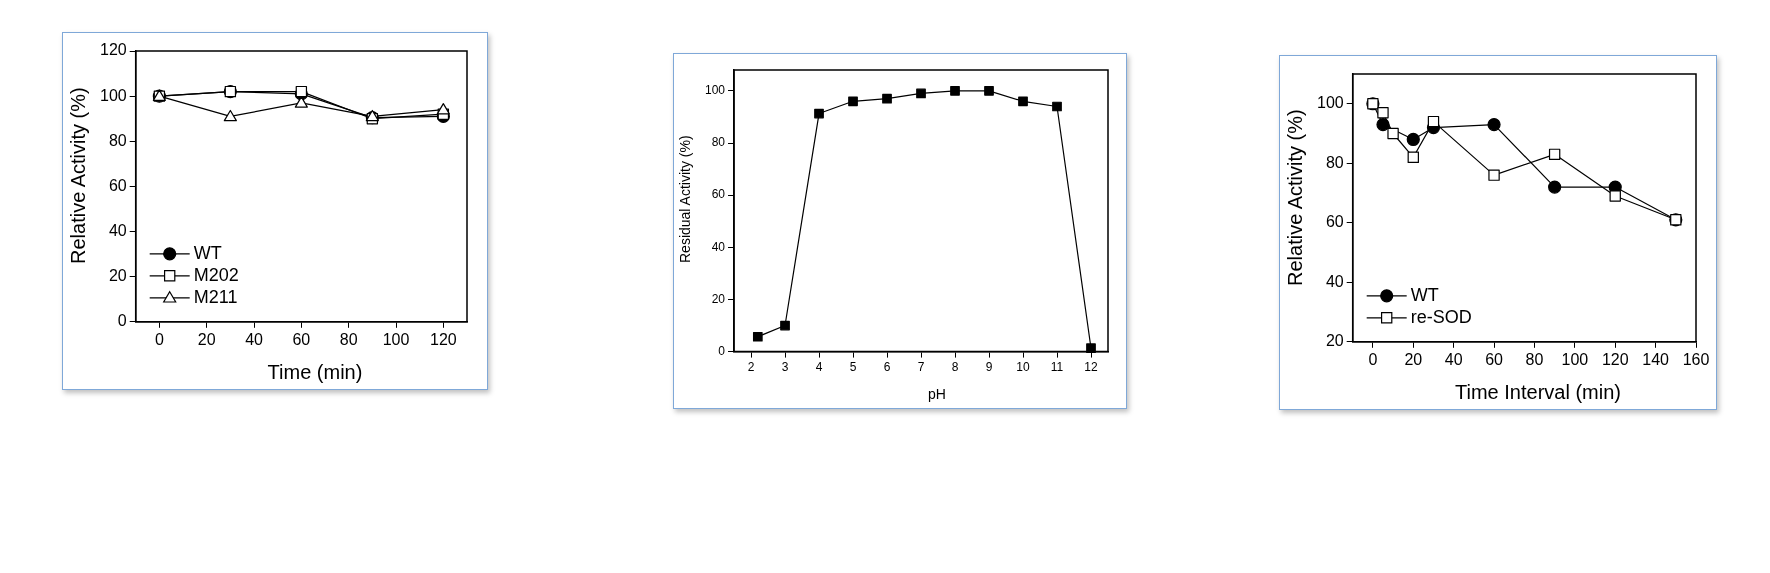 This screenshot has width=1770, height=573. What do you see at coordinates (1091, 367) in the screenshot?
I see `x-tick-label: 12` at bounding box center [1091, 367].